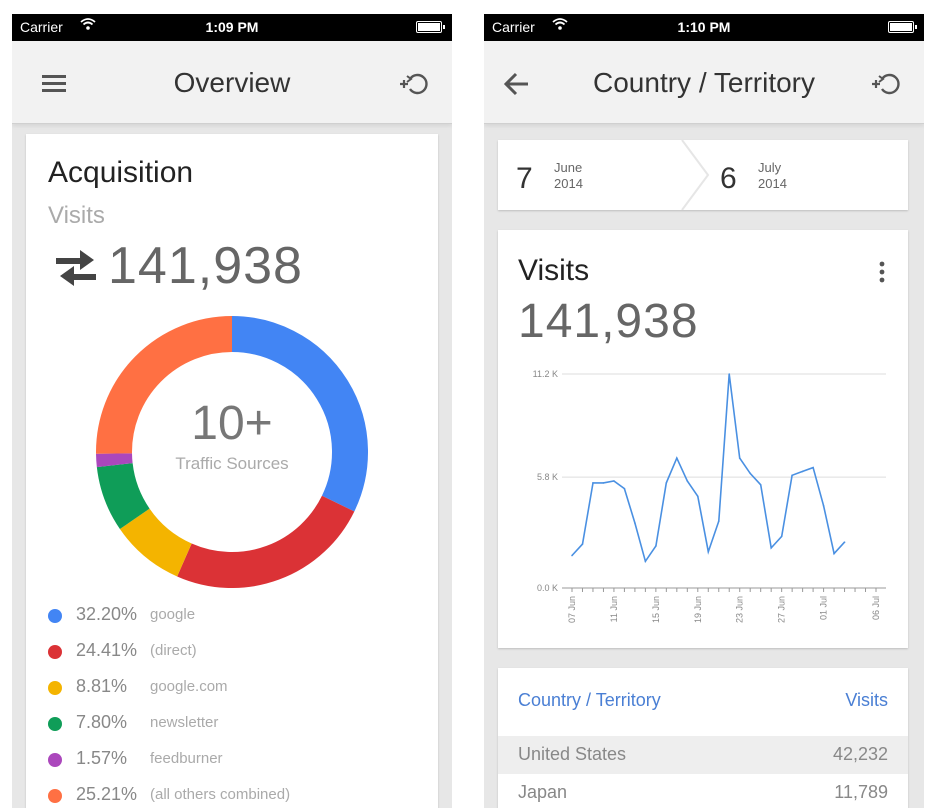 The image size is (936, 808). What do you see at coordinates (861, 792) in the screenshot?
I see `country-visits: 11,789` at bounding box center [861, 792].